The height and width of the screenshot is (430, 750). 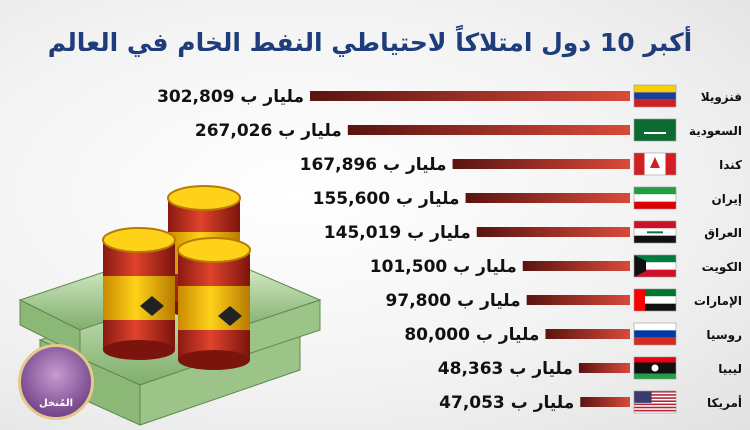 What do you see at coordinates (721, 97) in the screenshot?
I see `country-label-0: فنزويلا` at bounding box center [721, 97].